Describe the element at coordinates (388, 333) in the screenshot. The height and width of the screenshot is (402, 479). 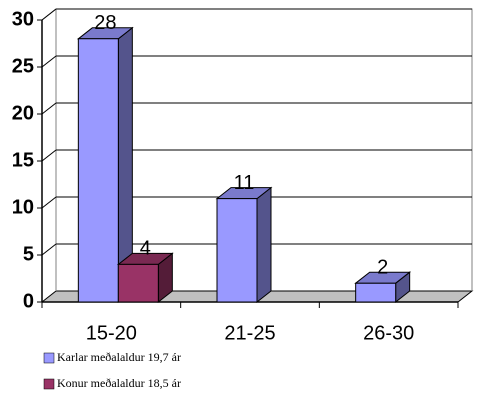
I see `x-tick-label: 26-30` at that location.